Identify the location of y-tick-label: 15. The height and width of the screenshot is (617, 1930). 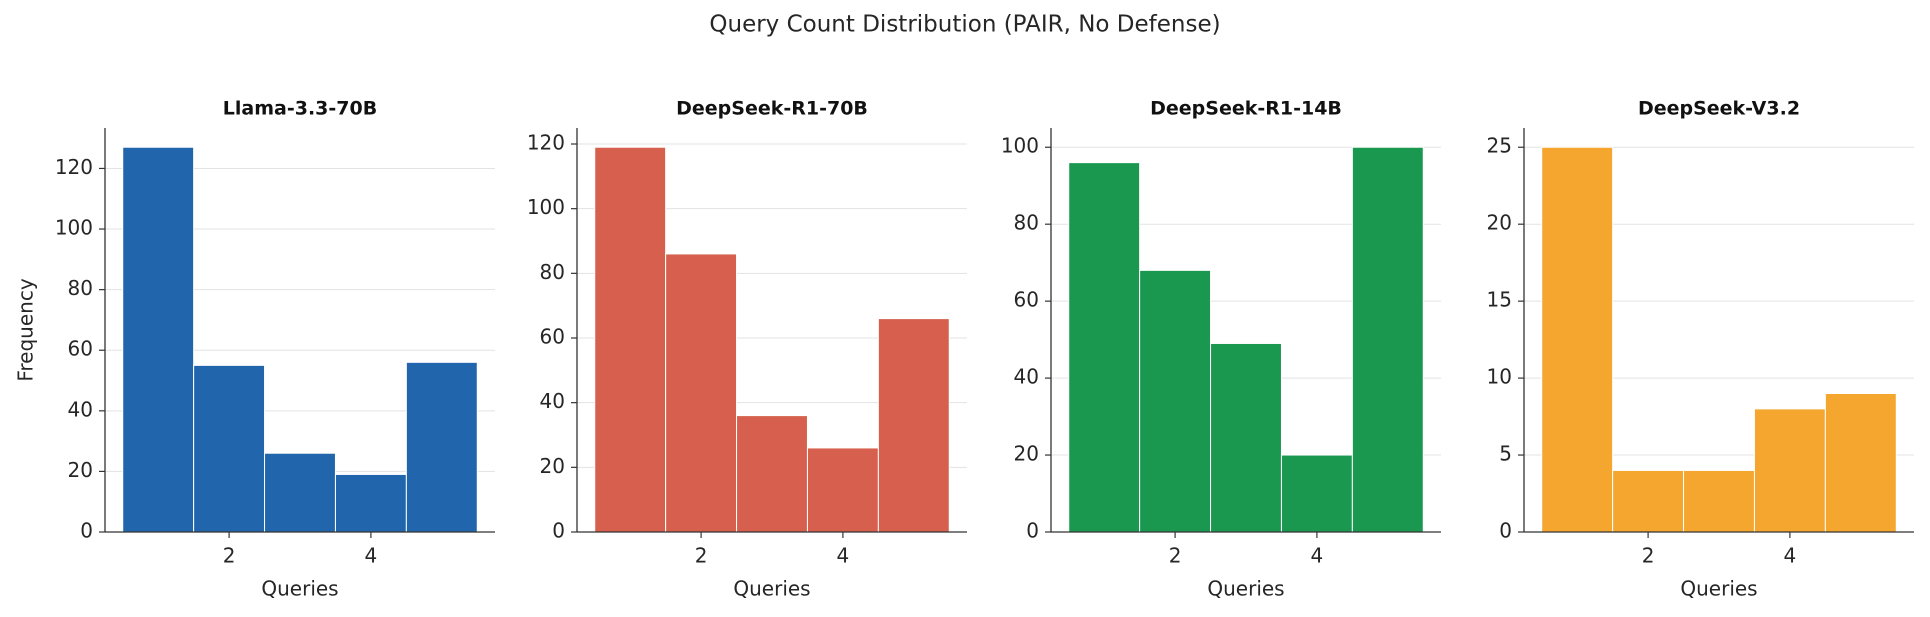
(1499, 300).